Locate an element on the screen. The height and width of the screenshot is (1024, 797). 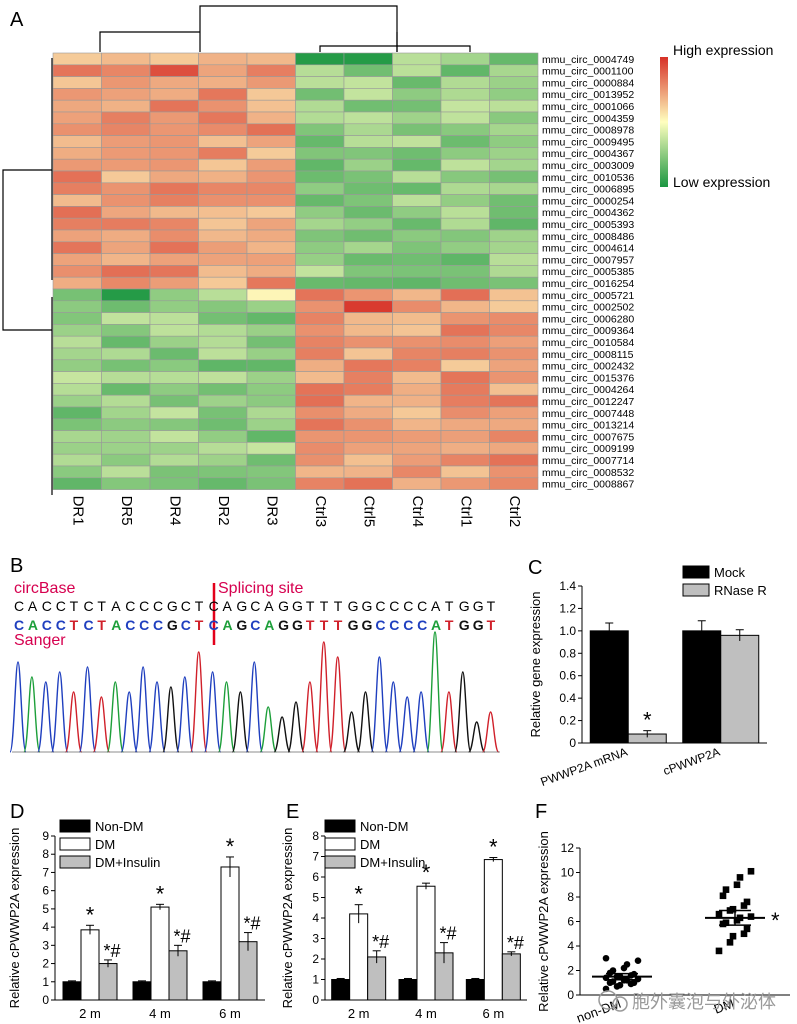
row-label: mmu_circ_0004264 is located at coordinates (588, 390).